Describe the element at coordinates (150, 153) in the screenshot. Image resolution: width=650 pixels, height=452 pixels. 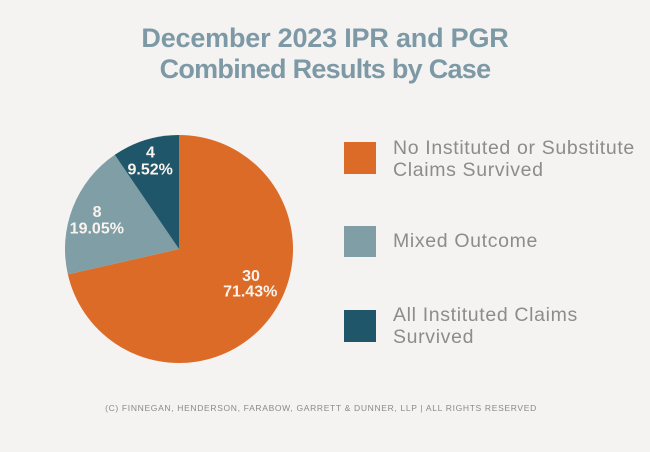
I see `svg-text: 4` at that location.